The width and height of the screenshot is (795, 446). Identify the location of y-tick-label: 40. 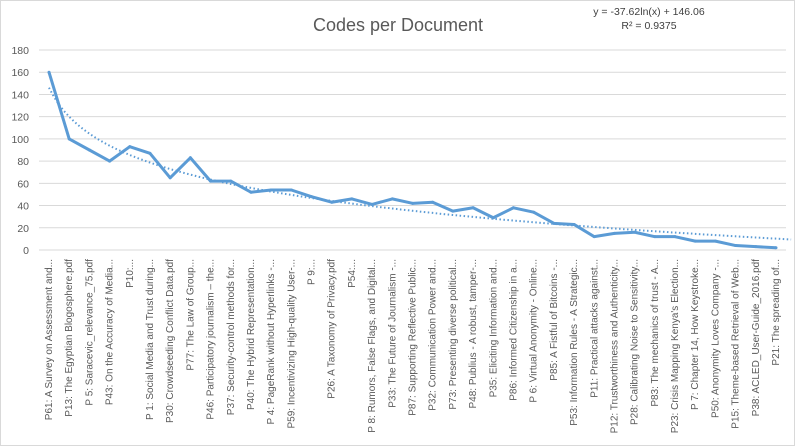
(23, 207).